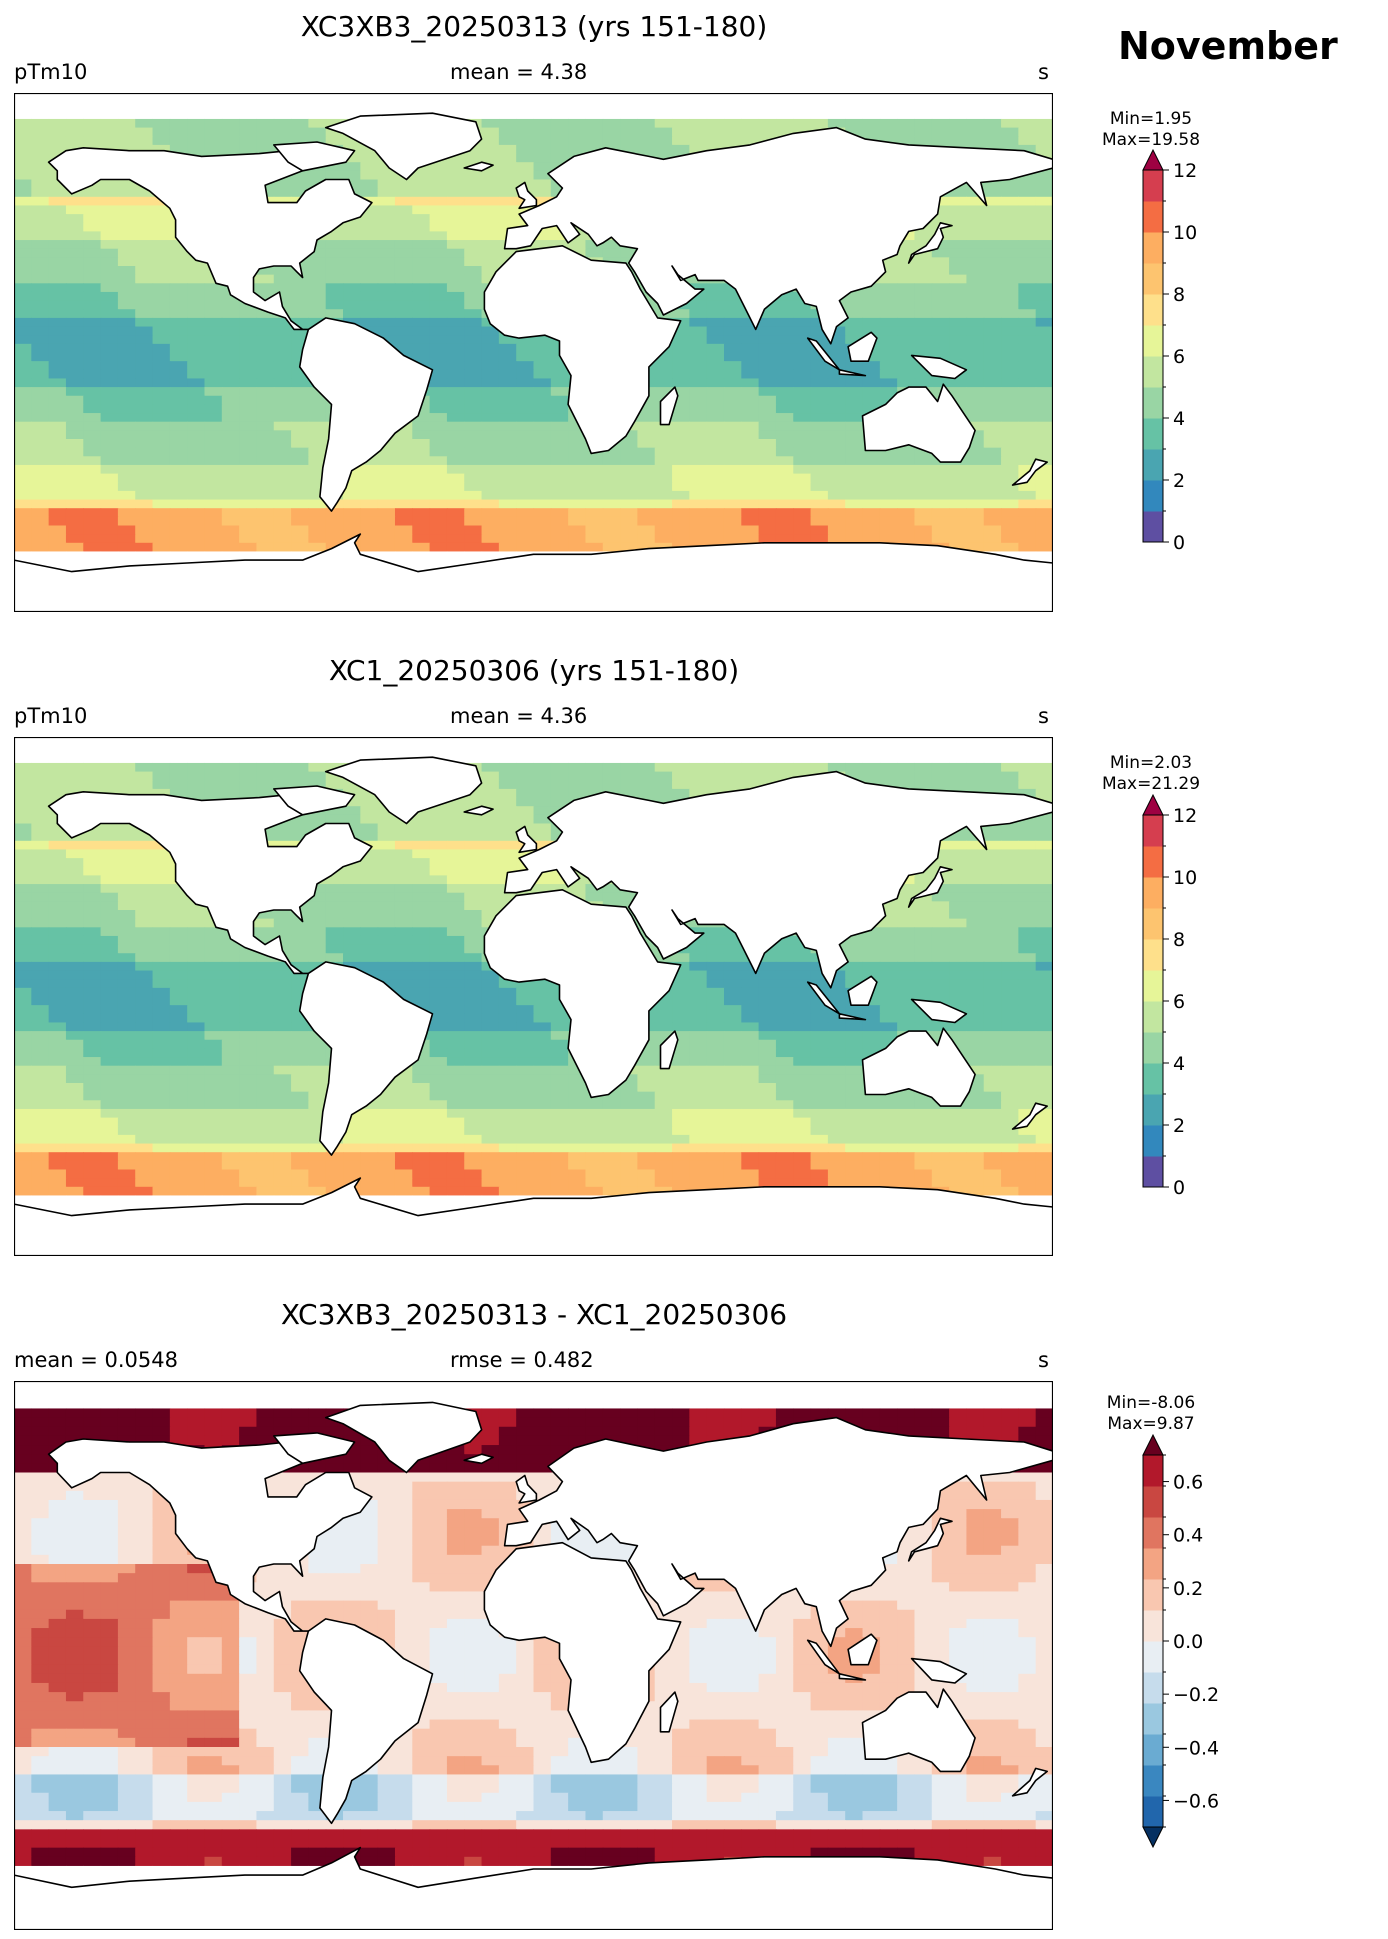 This screenshot has height=1939, width=1388. Describe the element at coordinates (519, 716) in the screenshot. I see `panel-2-mean-label: mean = 4.36` at that location.